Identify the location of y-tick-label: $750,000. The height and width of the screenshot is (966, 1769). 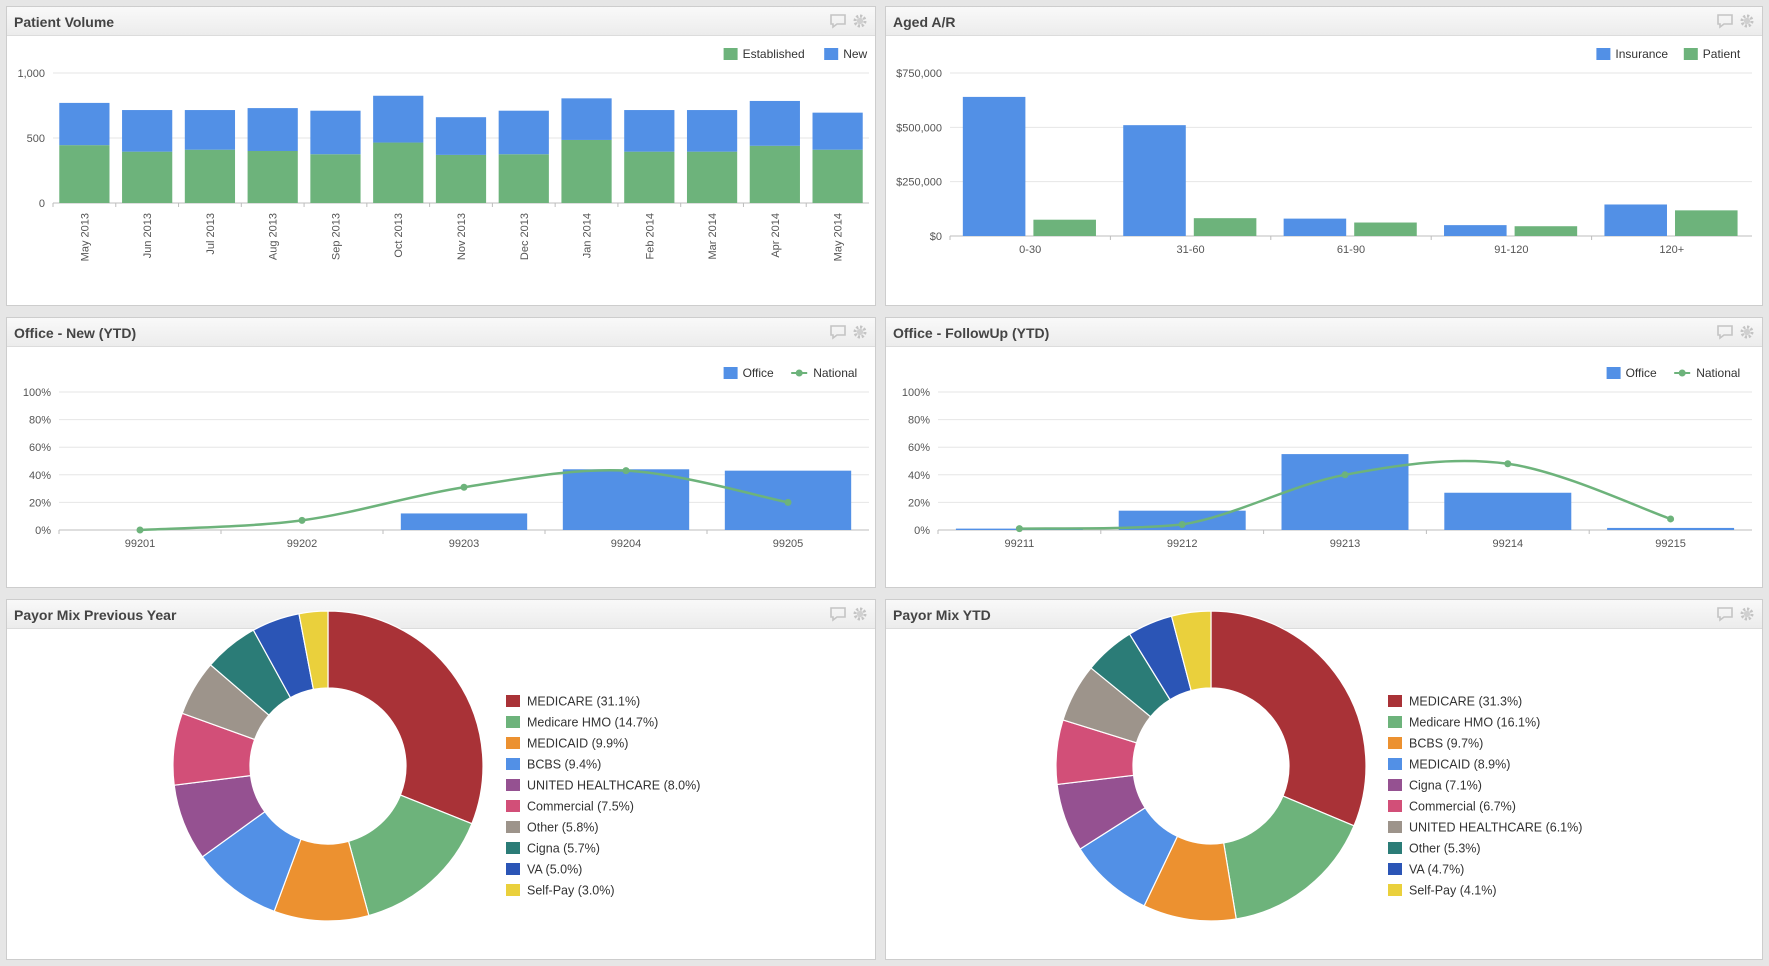
(919, 74).